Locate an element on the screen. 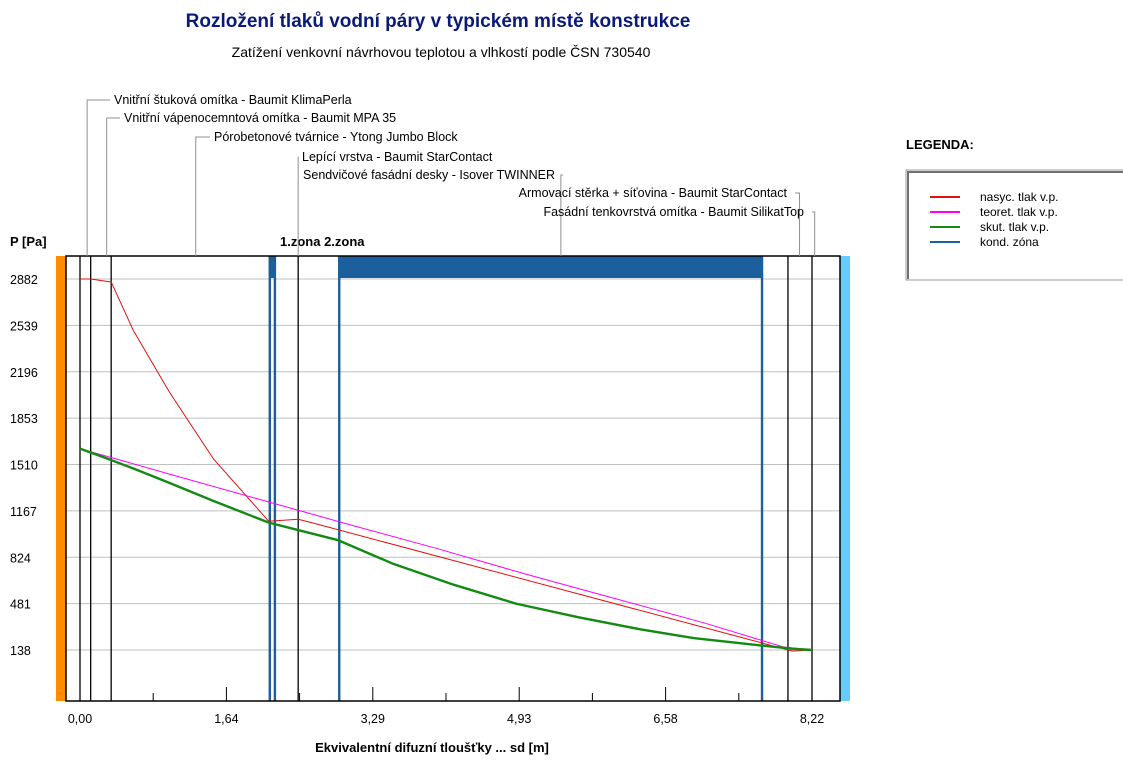 Image resolution: width=1123 pixels, height=760 pixels. layer-label: Lepící vrstva - Baumit StarContact is located at coordinates (397, 157).